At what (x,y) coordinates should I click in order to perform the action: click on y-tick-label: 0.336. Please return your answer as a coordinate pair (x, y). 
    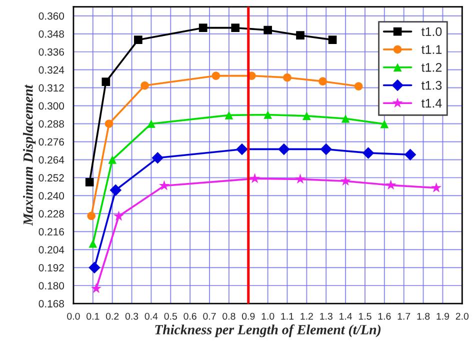
    Looking at the image, I should click on (51, 52).